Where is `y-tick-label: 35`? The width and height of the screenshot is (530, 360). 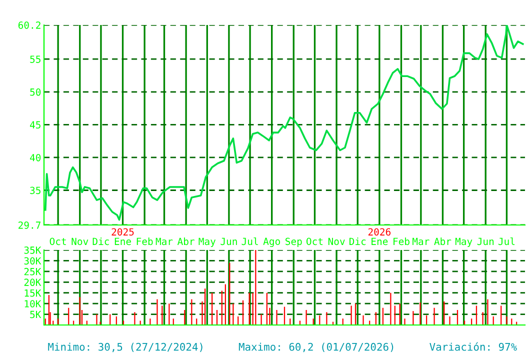 y-tick-label: 35 is located at coordinates (35, 190).